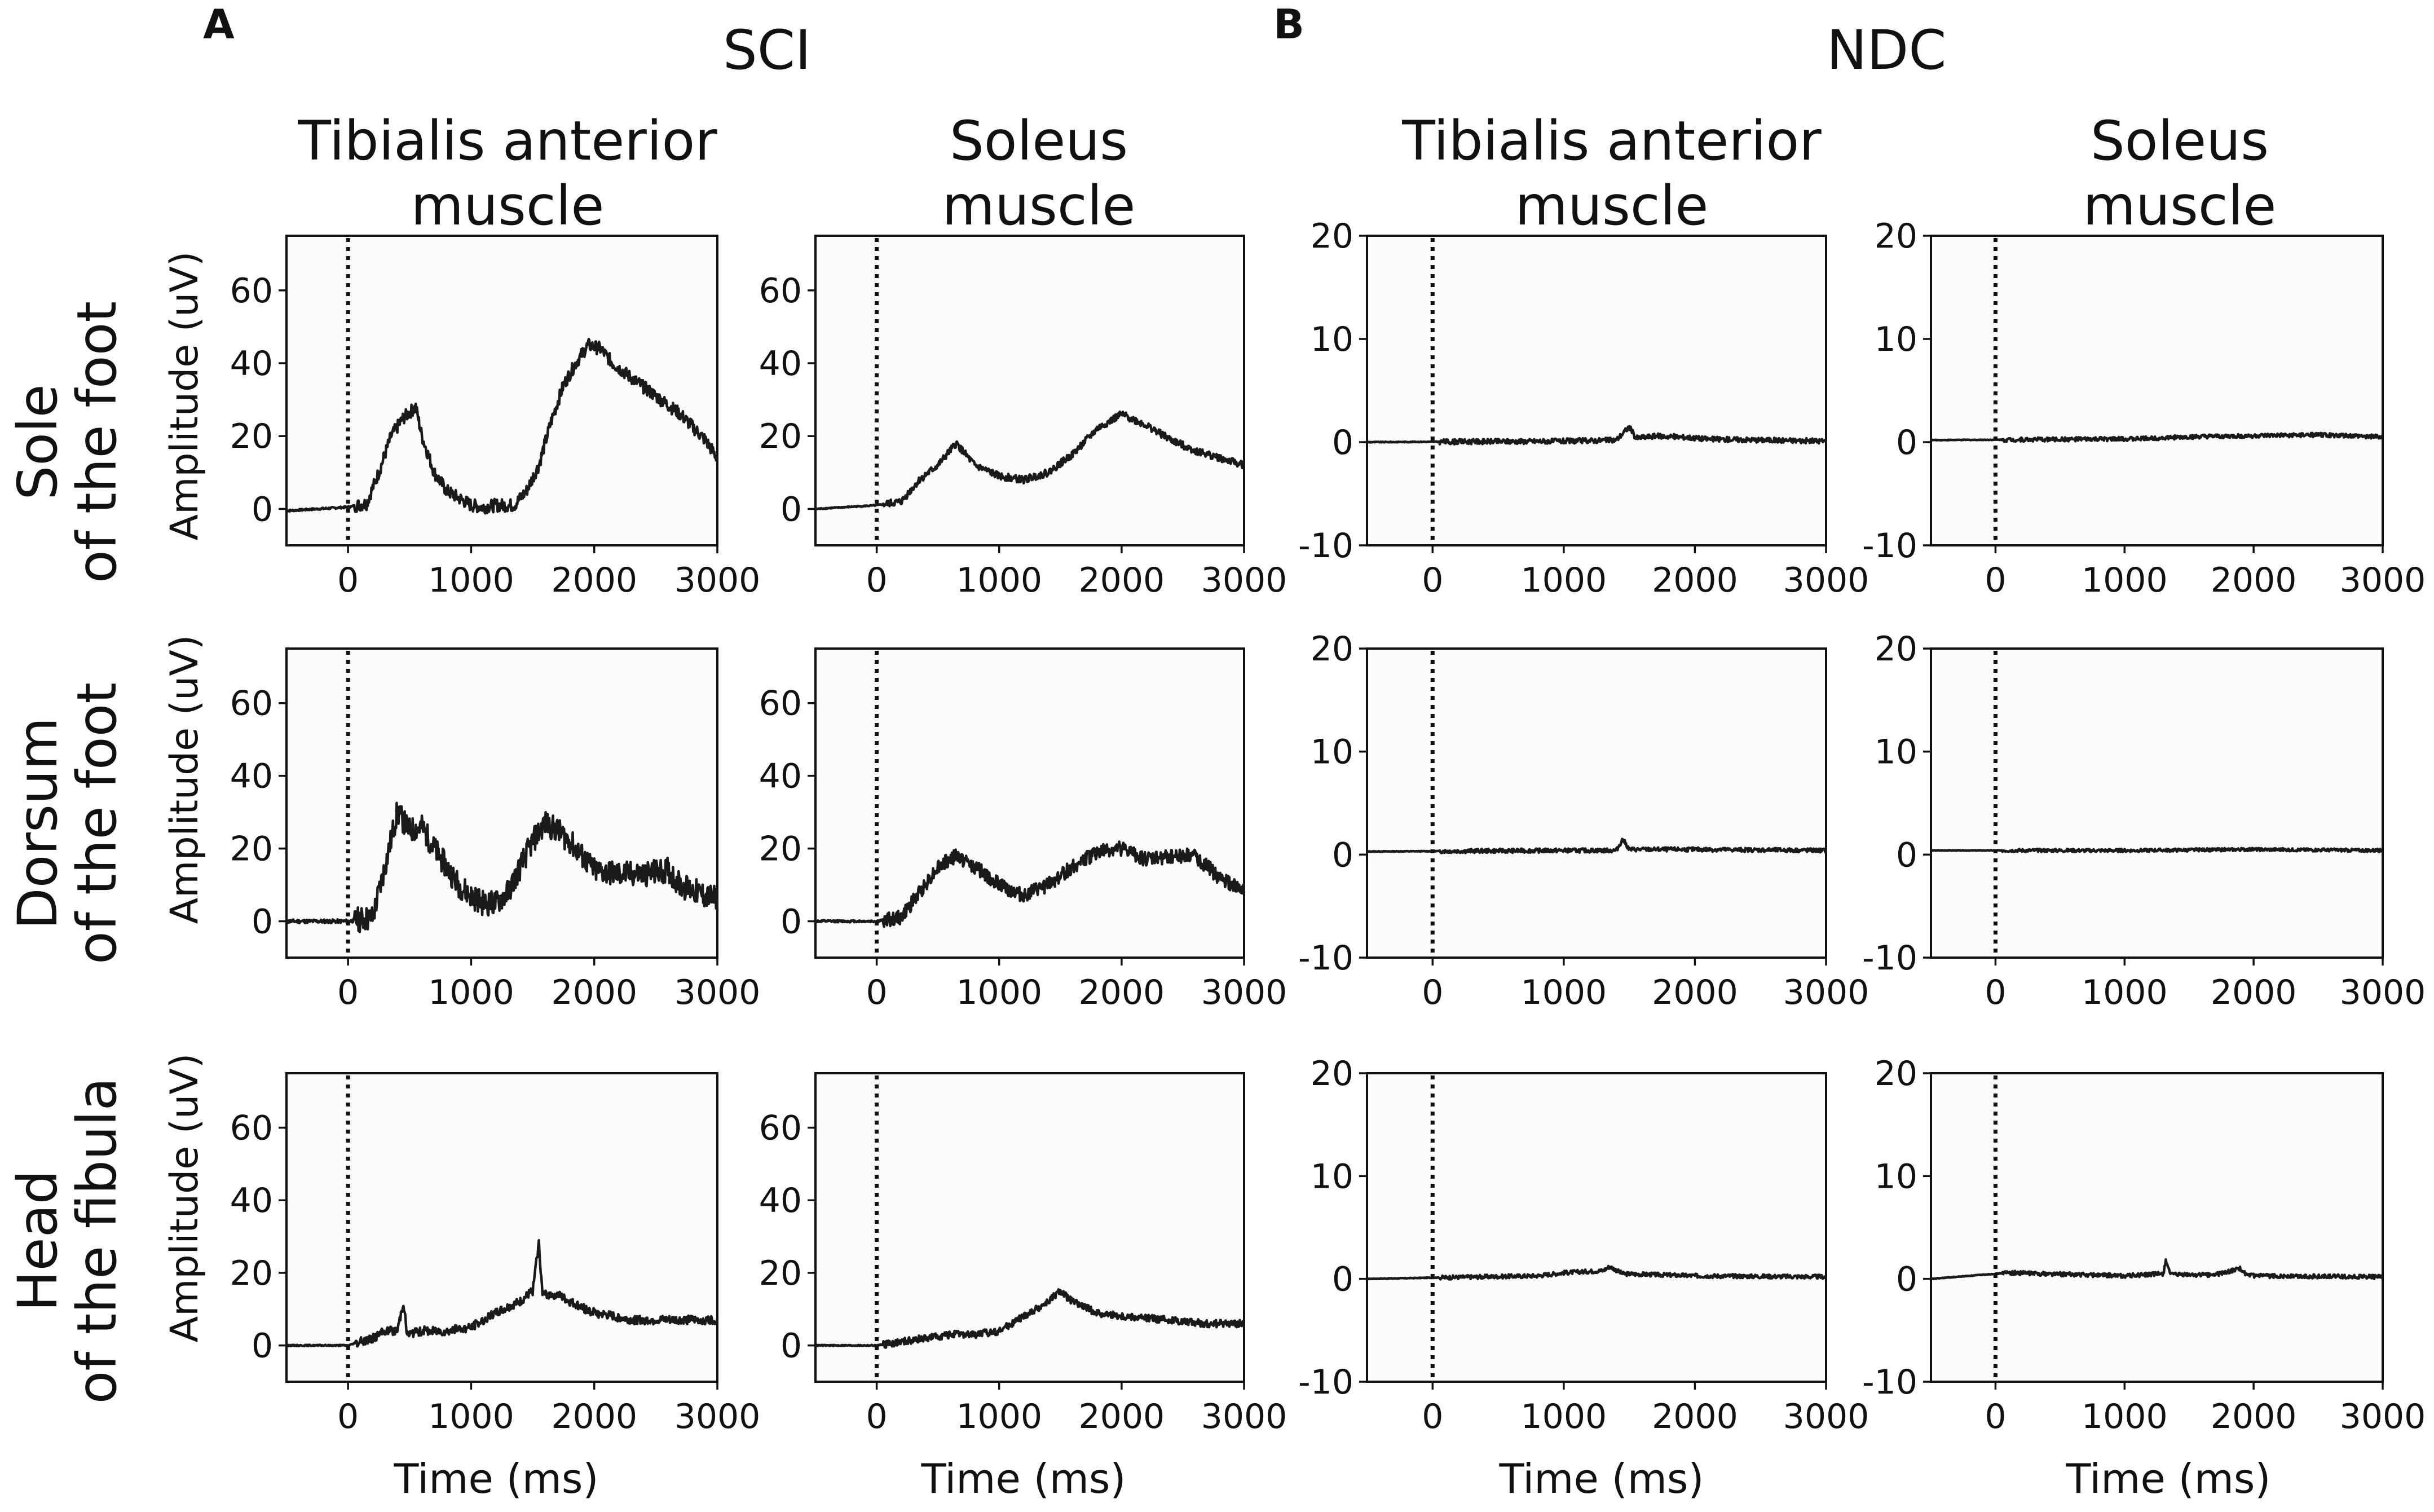 This screenshot has width=2434, height=1512. Describe the element at coordinates (767, 50) in the screenshot. I see `group-title-sci: SCI` at that location.